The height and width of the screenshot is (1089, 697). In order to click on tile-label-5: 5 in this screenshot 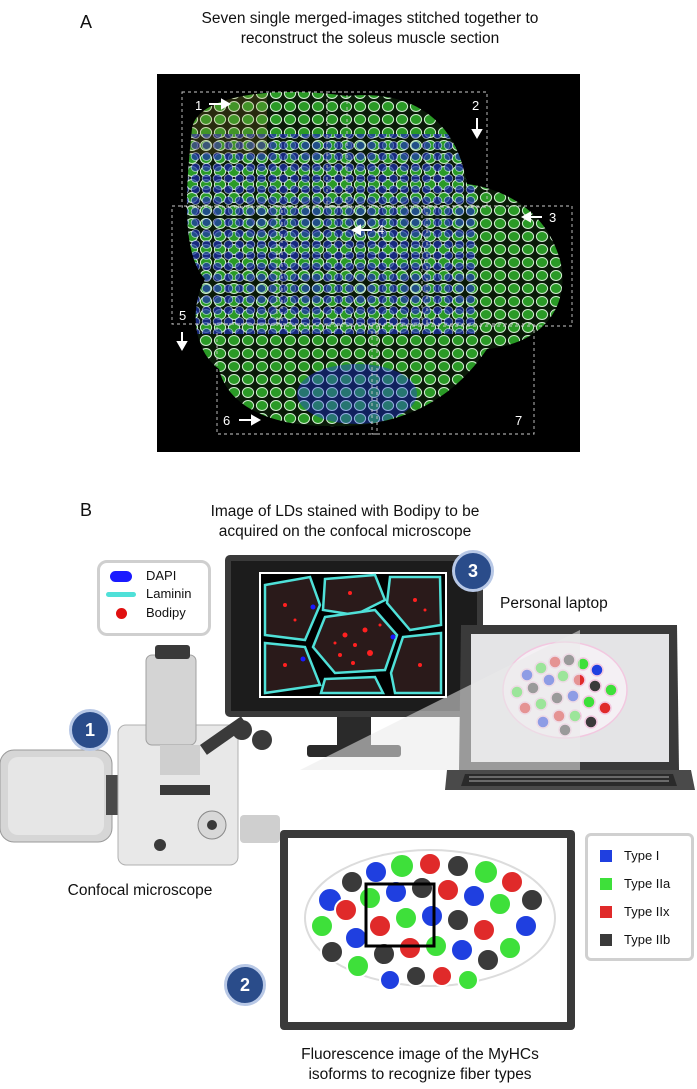, I will do `click(182, 315)`.